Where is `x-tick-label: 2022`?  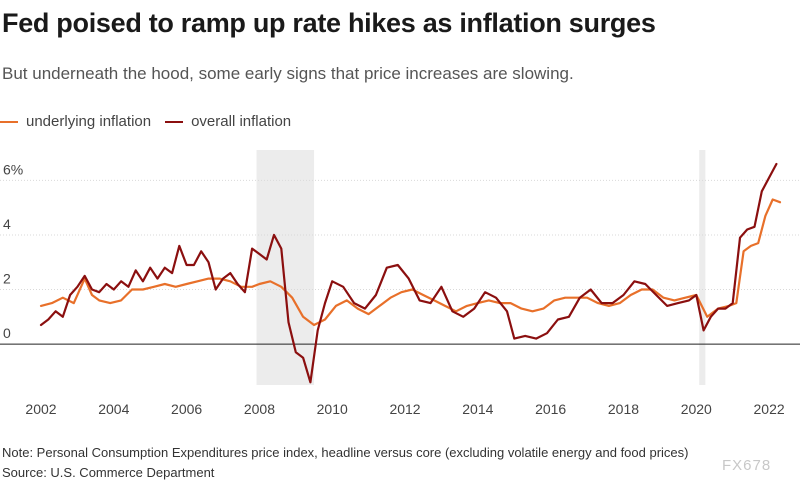
x-tick-label: 2022 is located at coordinates (769, 409).